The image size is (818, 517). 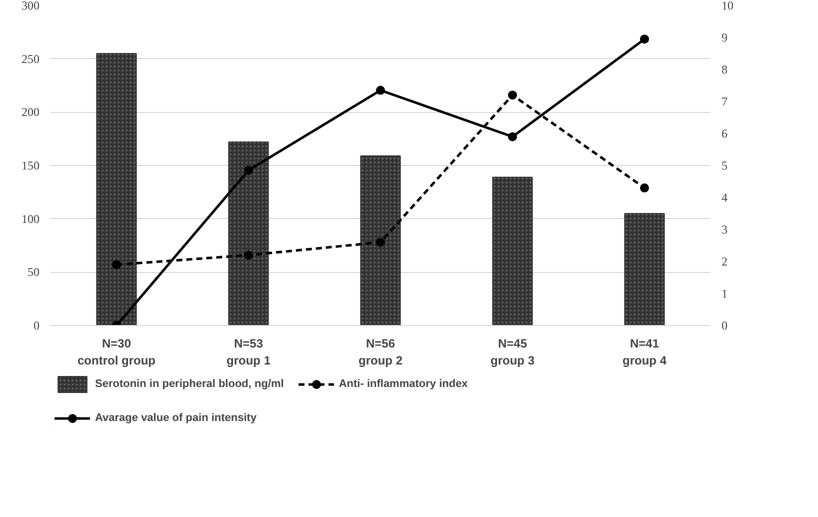 I want to click on y2-tick-label: 6, so click(x=725, y=133).